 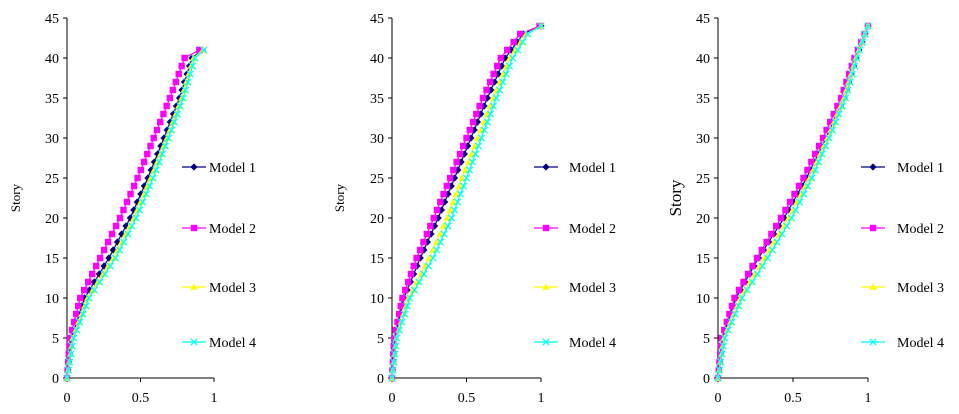 I want to click on y-tick-label: 25, so click(x=52, y=179).